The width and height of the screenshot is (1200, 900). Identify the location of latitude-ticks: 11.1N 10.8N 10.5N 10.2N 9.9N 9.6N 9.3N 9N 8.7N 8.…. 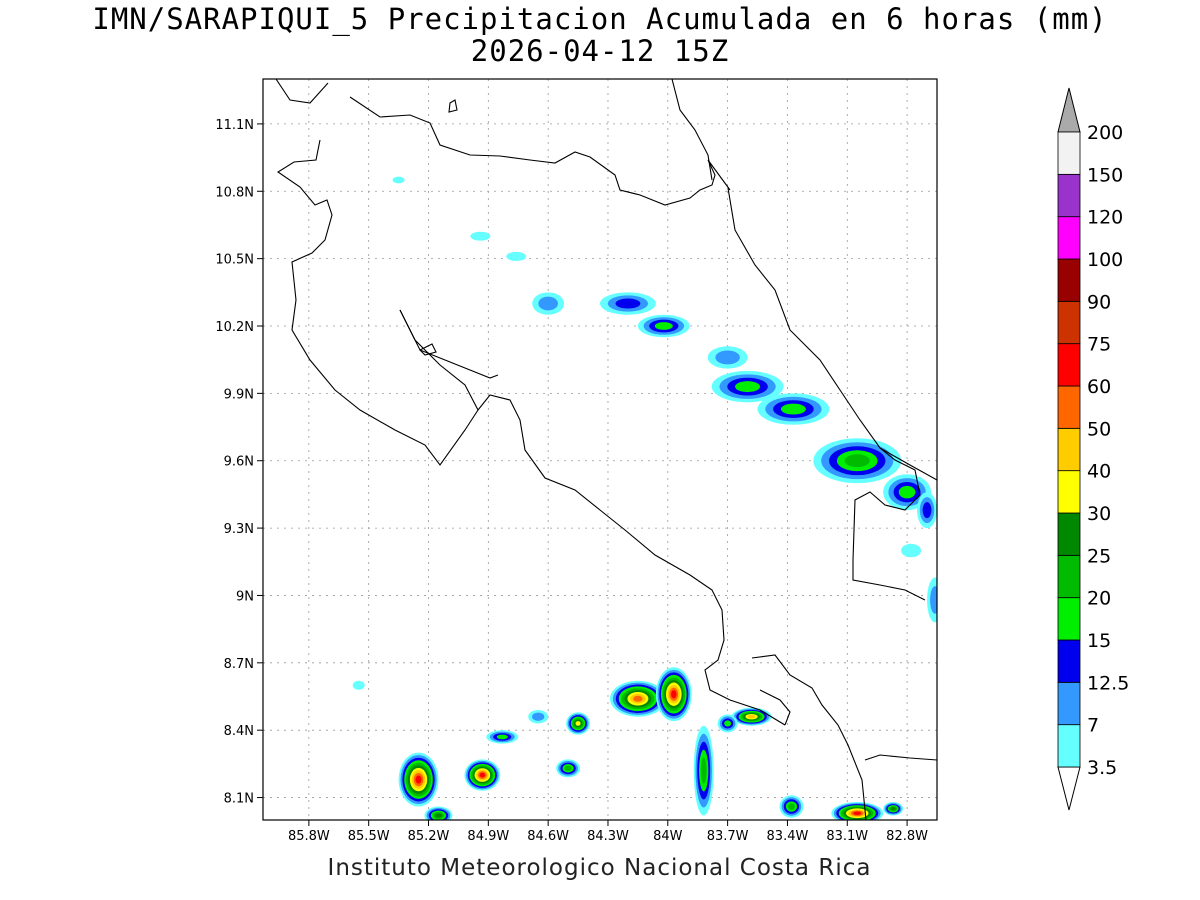
(239, 462).